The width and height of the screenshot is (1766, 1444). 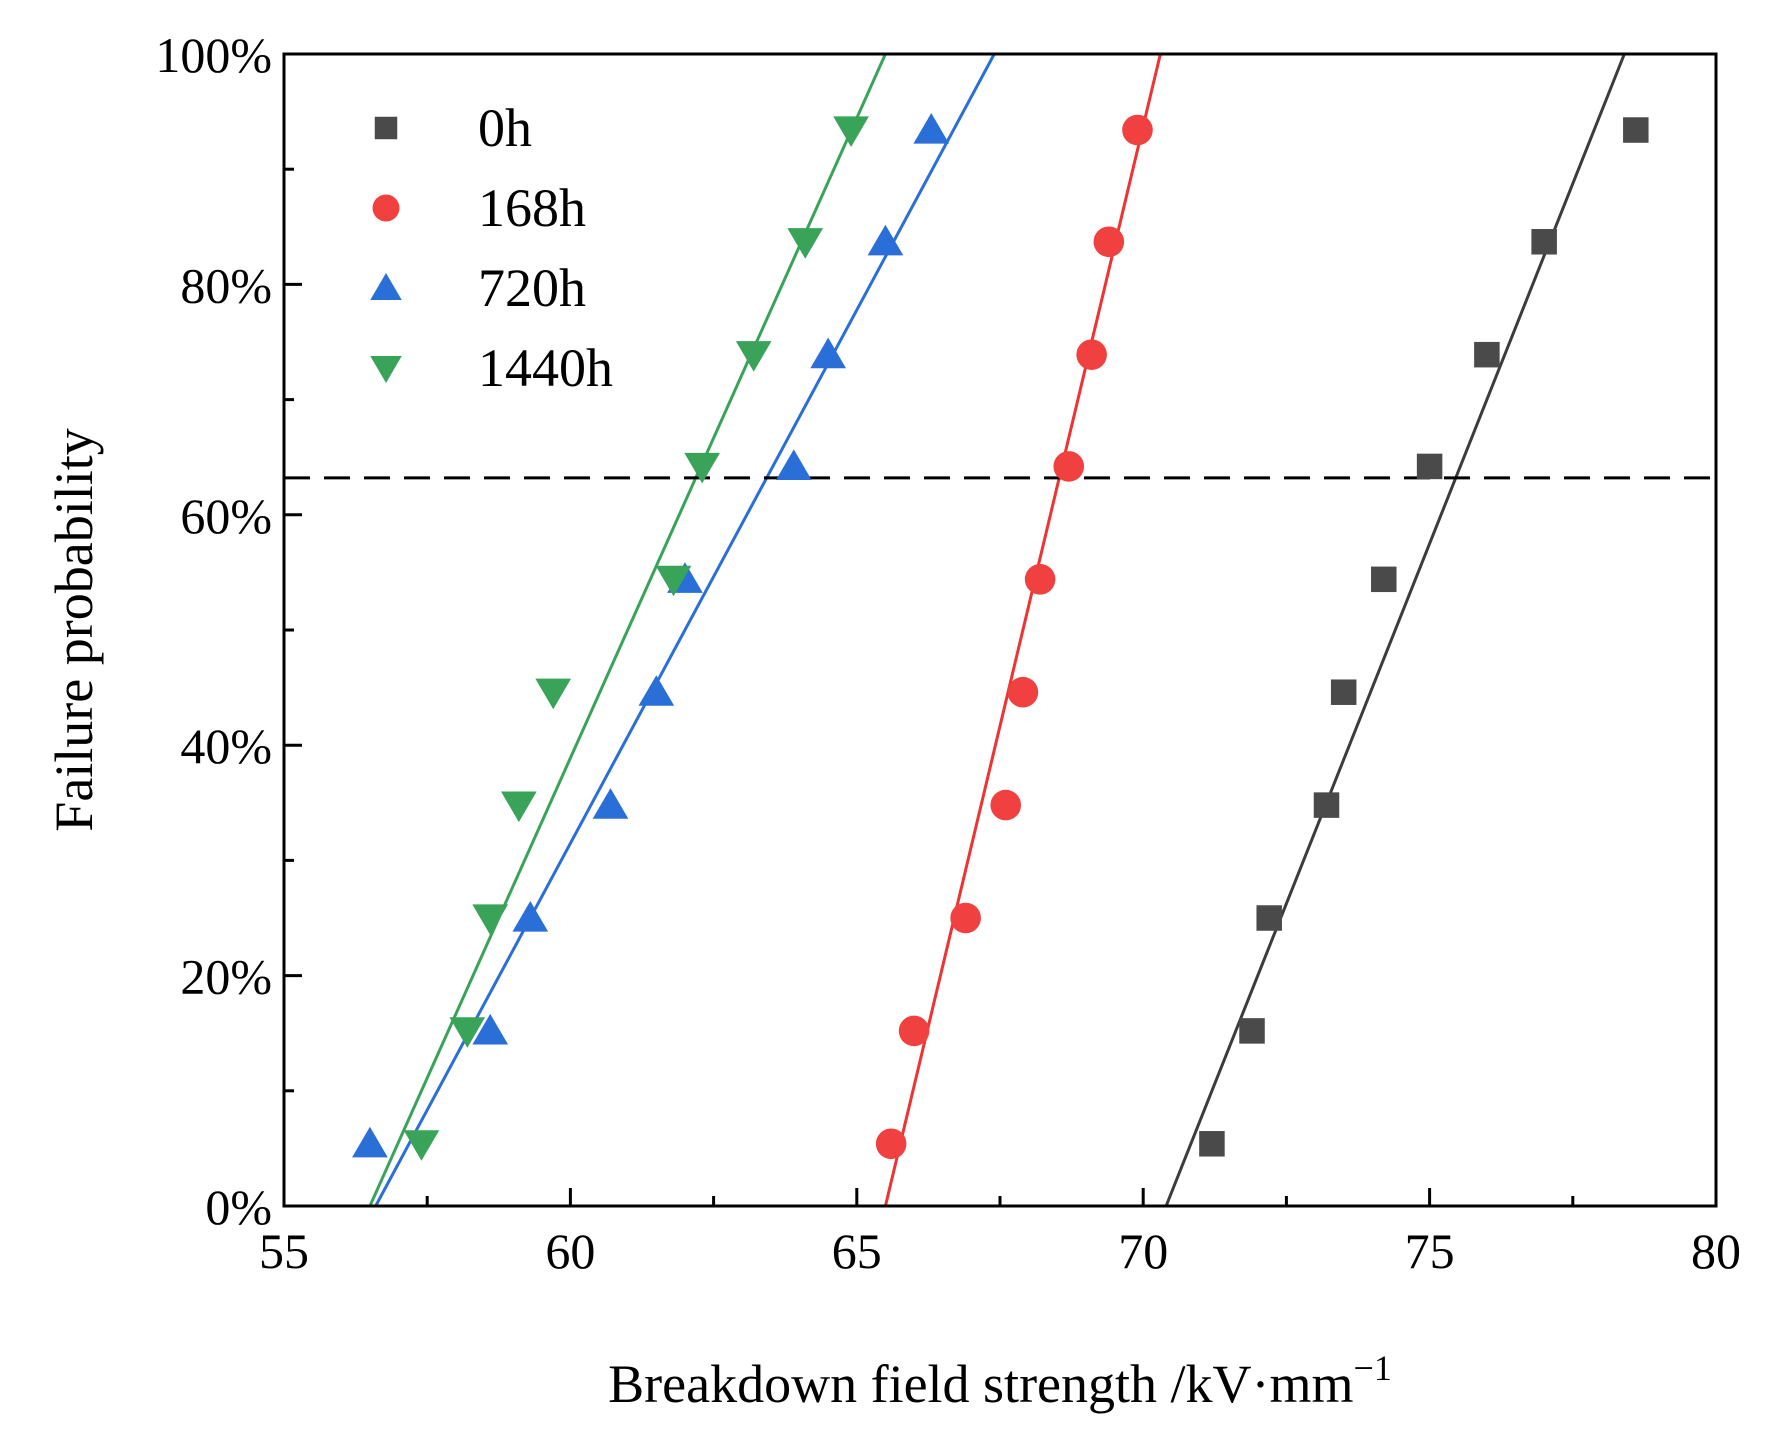 What do you see at coordinates (238, 1207) in the screenshot?
I see `y-tick-label: 0%` at bounding box center [238, 1207].